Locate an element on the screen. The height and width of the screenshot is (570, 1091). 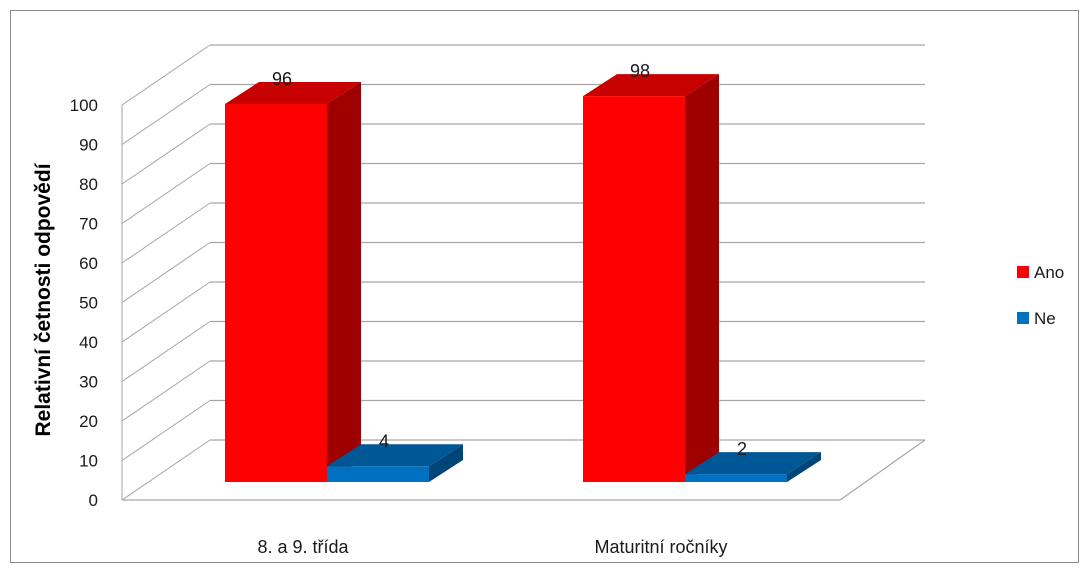
y-tick-label: 60 is located at coordinates (88, 263).